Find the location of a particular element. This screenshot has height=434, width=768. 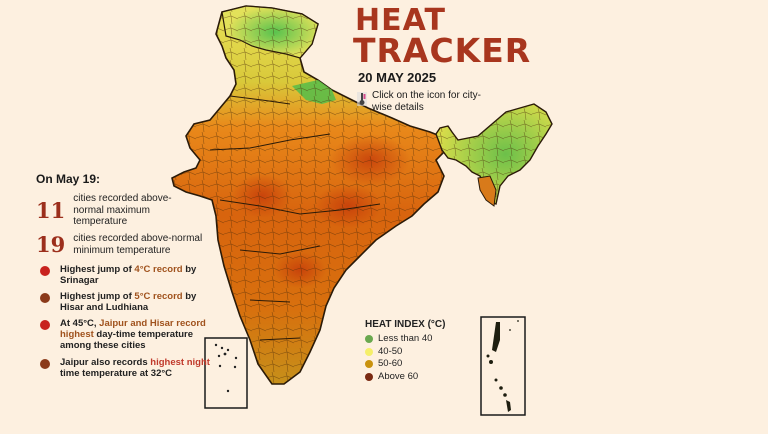

title-heat: HEAT is located at coordinates (400, 20).